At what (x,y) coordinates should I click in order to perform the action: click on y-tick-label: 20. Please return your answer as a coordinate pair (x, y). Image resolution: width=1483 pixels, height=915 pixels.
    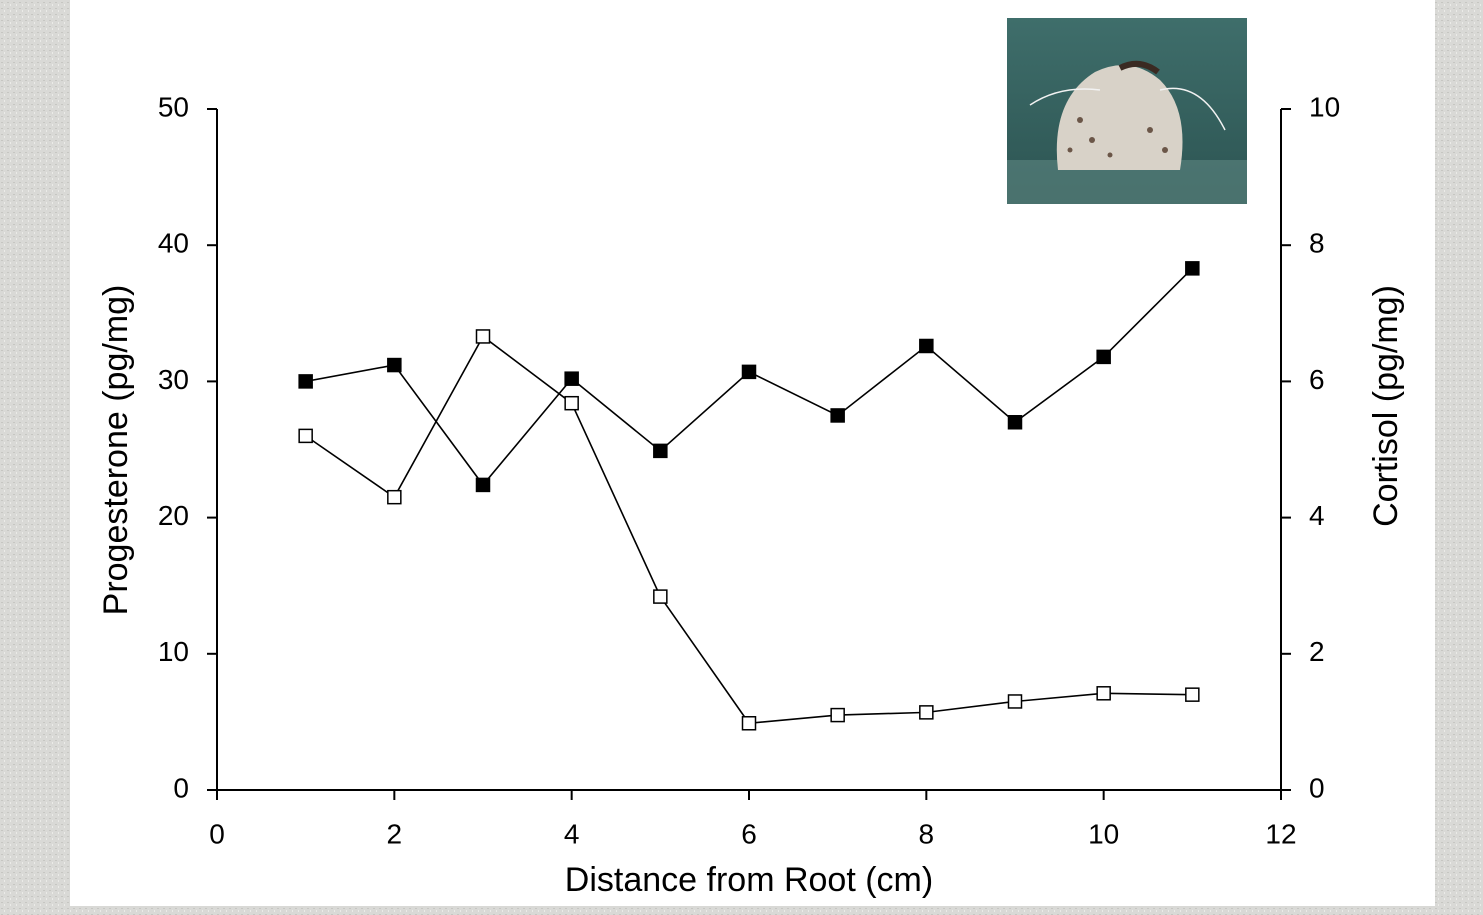
    Looking at the image, I should click on (173, 515).